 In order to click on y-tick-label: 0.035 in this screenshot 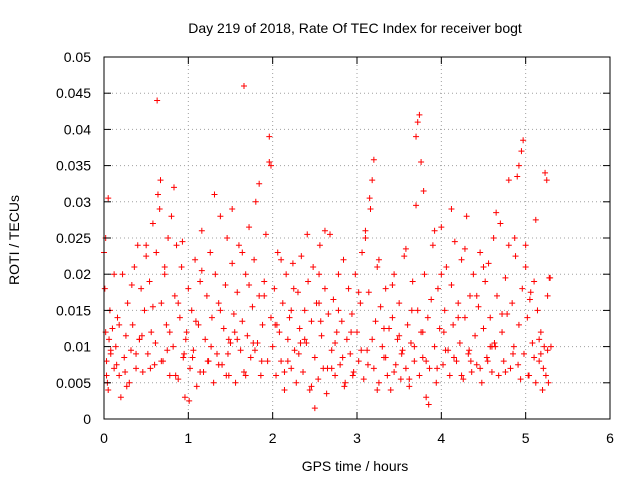, I will do `click(73, 166)`.